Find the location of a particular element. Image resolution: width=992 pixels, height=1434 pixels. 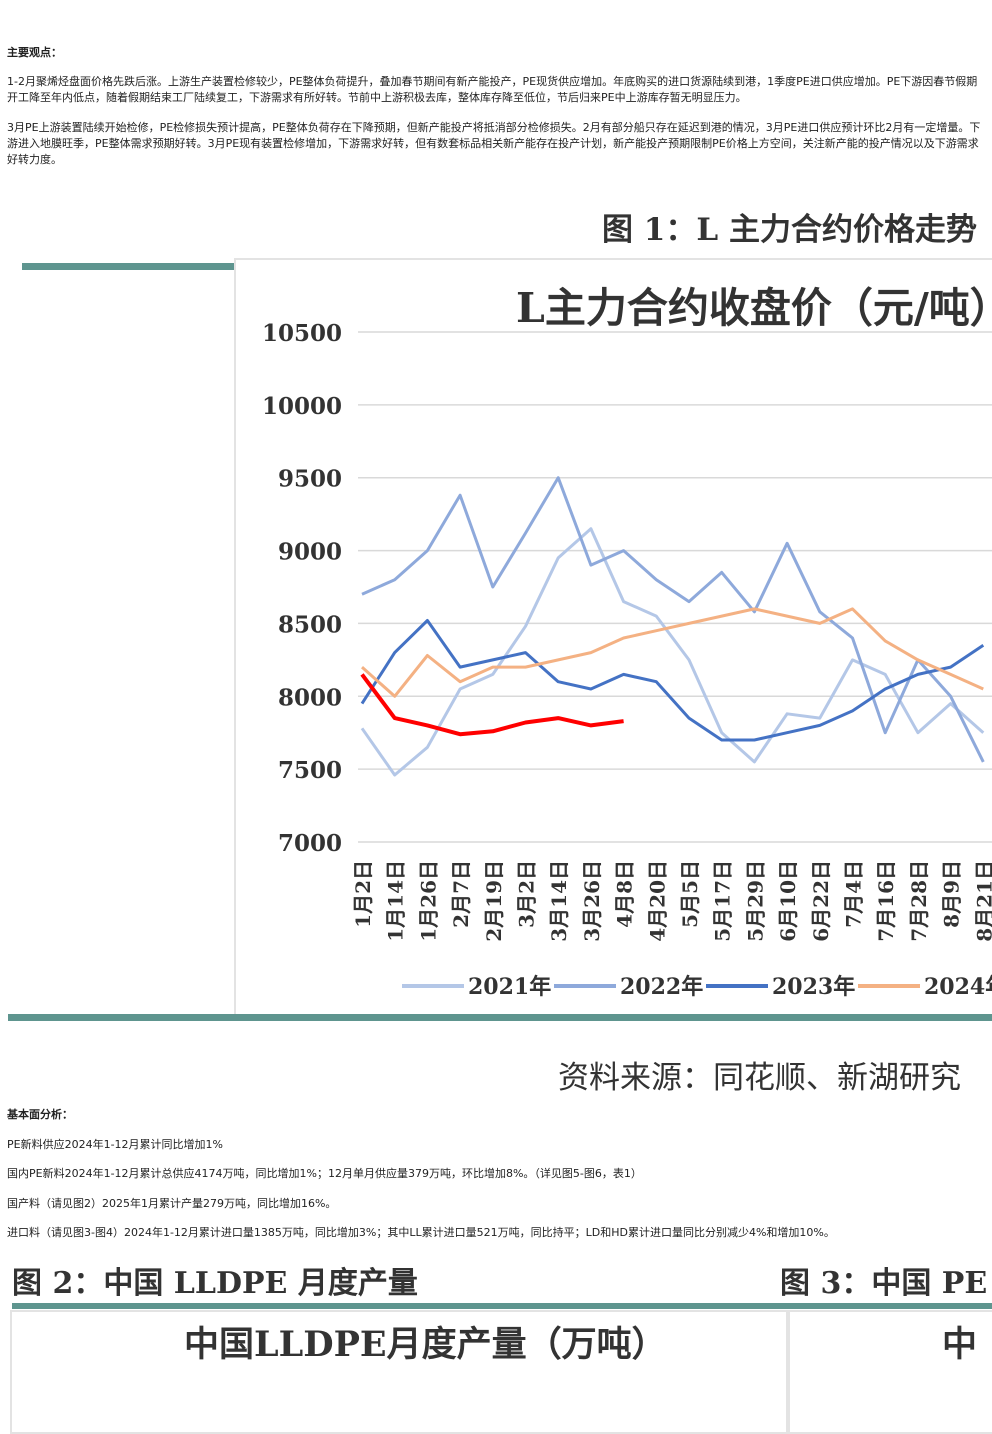

series-line-2021年 is located at coordinates (672, 652).